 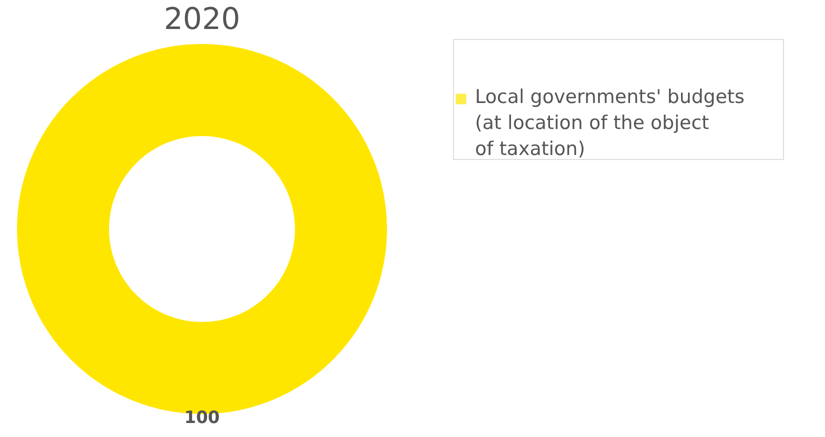 What do you see at coordinates (202, 19) in the screenshot?
I see `chart-title: 2020` at bounding box center [202, 19].